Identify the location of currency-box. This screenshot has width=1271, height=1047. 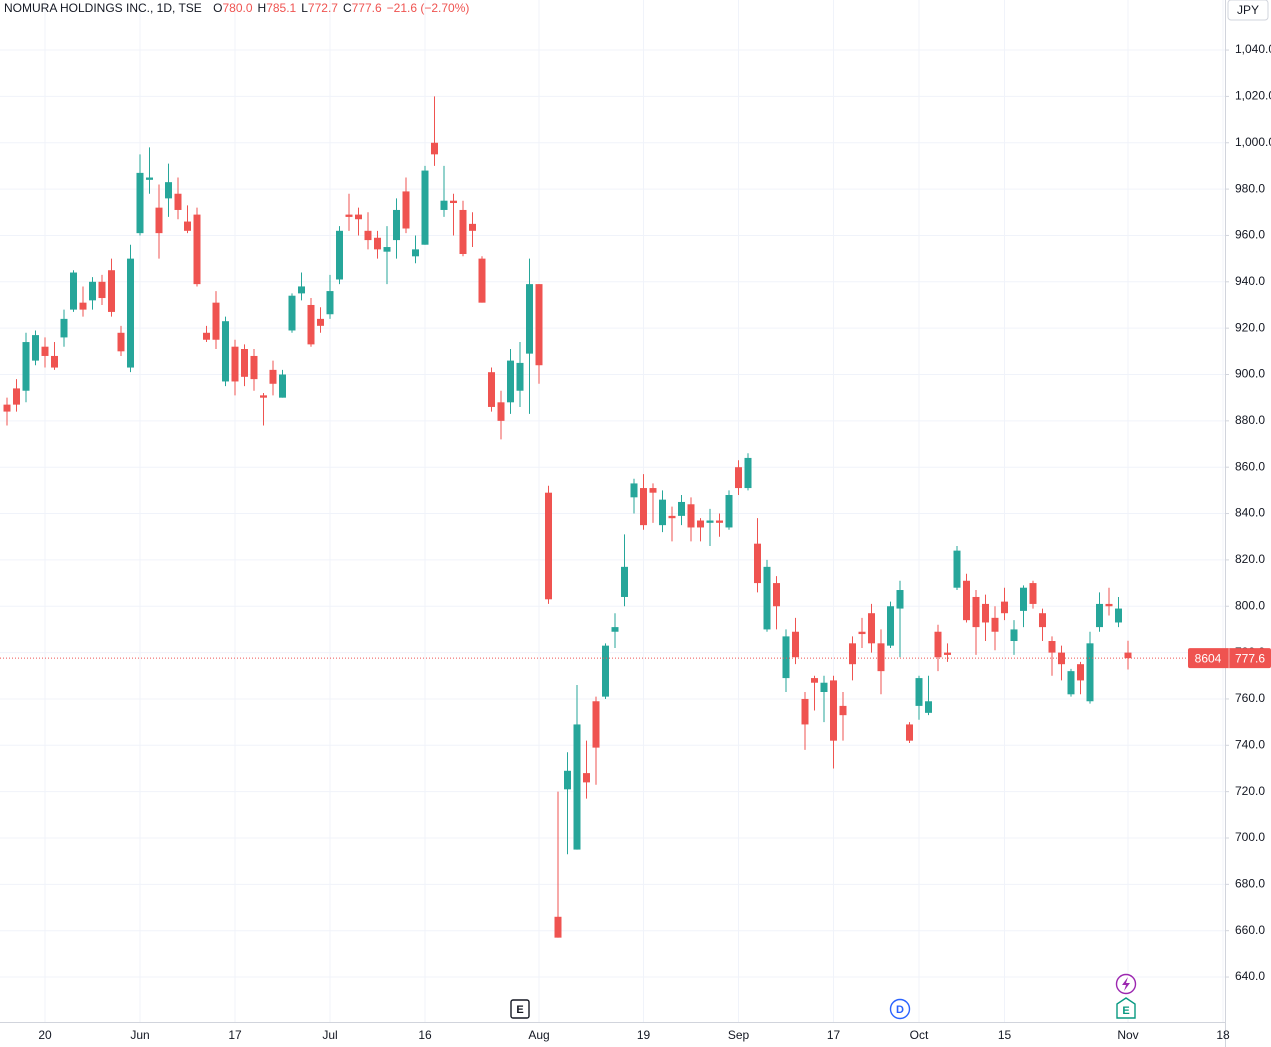
(1248, 10).